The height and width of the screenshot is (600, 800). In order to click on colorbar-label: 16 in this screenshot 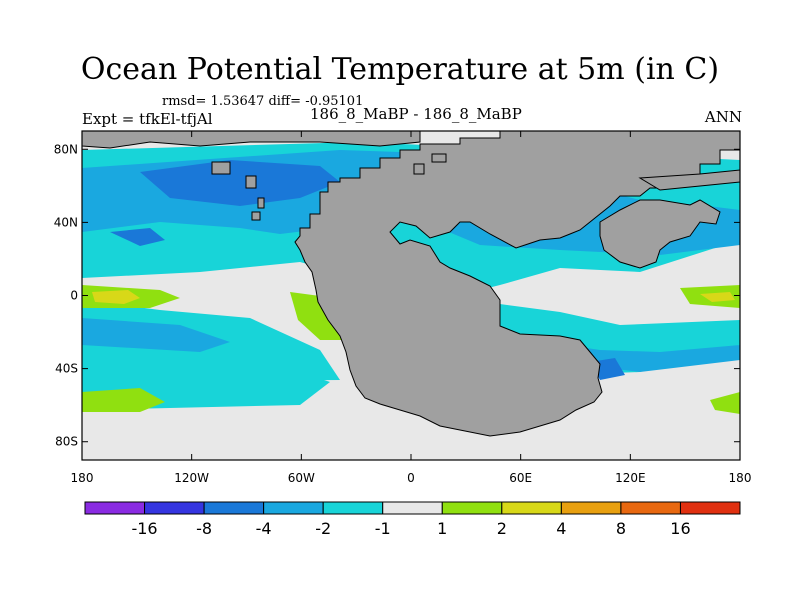, I will do `click(680, 528)`.